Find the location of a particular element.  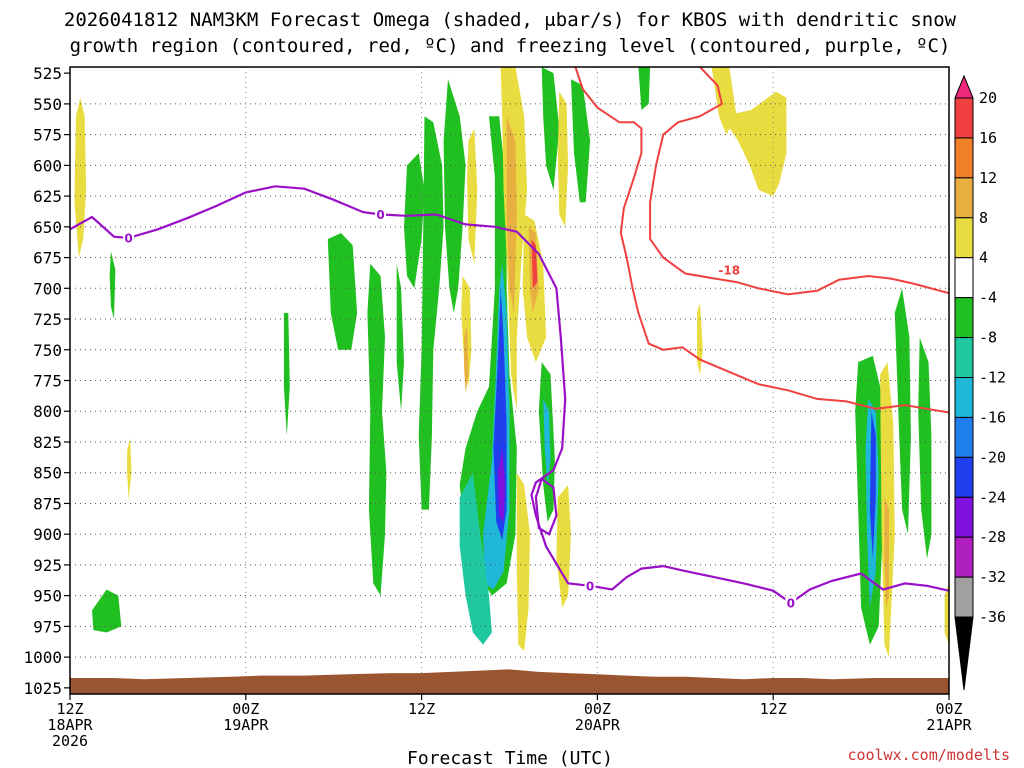

y-tick-label: 575 is located at coordinates (47, 135).